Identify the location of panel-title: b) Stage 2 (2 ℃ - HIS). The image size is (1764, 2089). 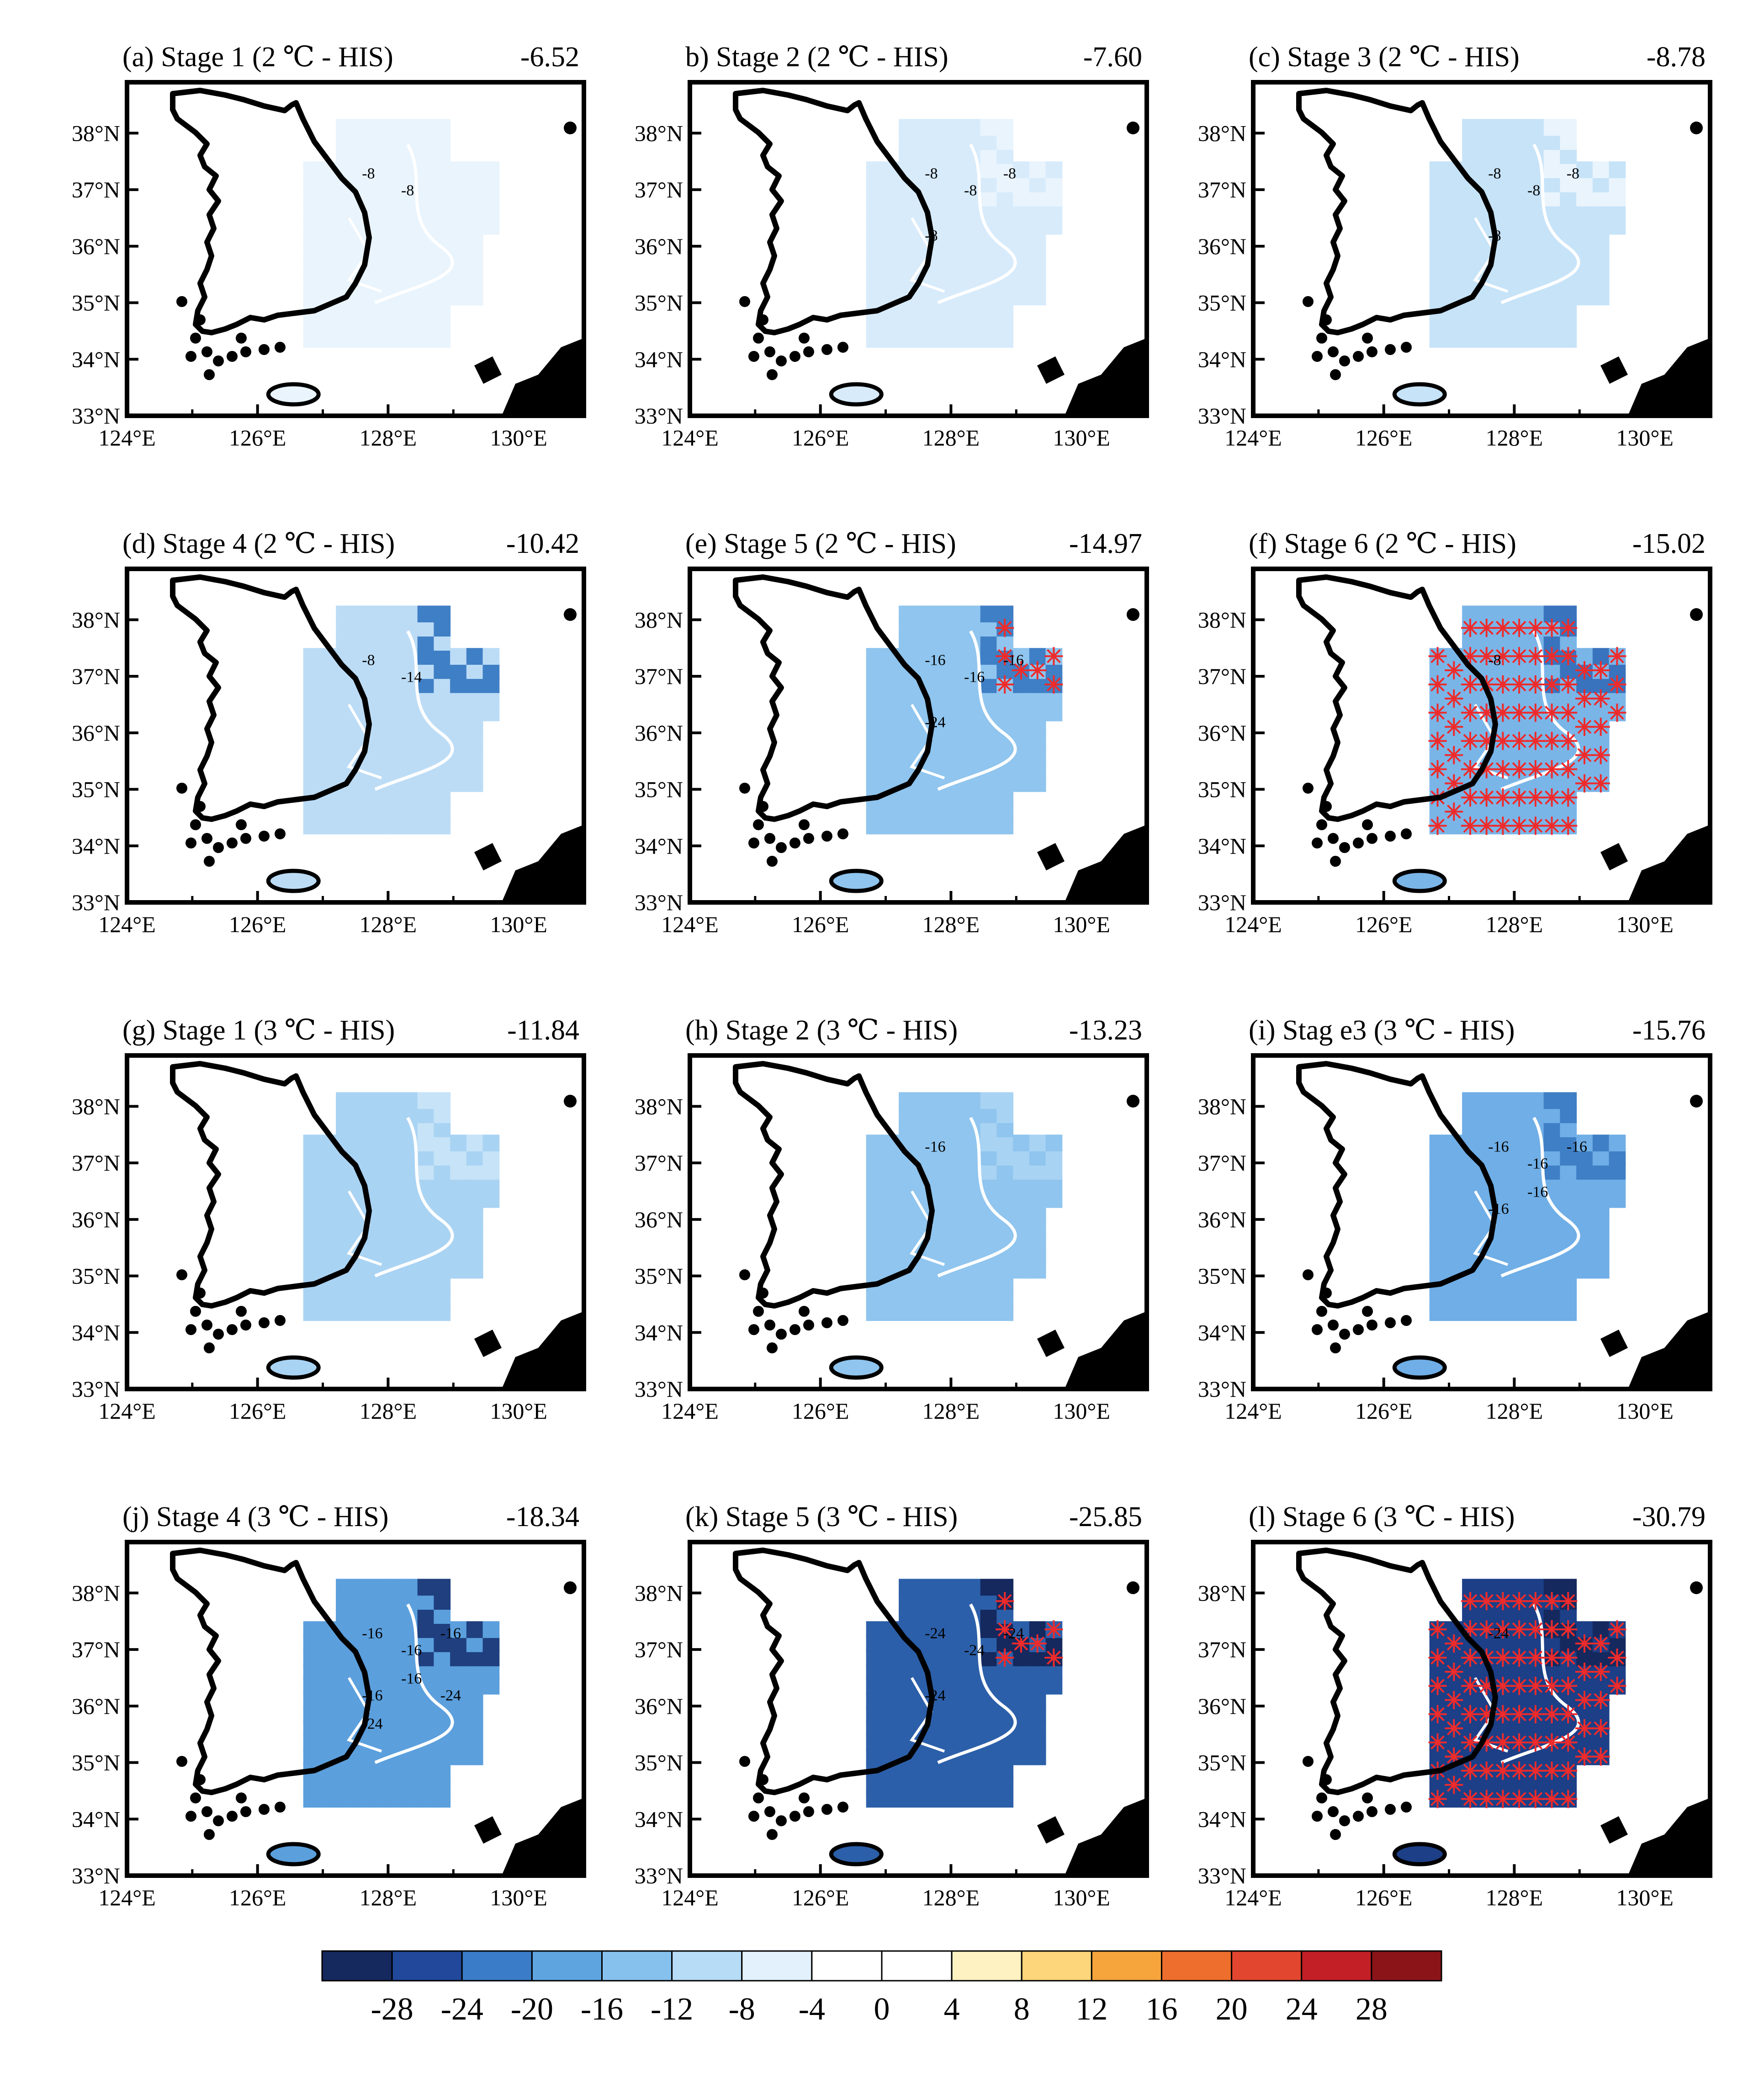
(817, 58).